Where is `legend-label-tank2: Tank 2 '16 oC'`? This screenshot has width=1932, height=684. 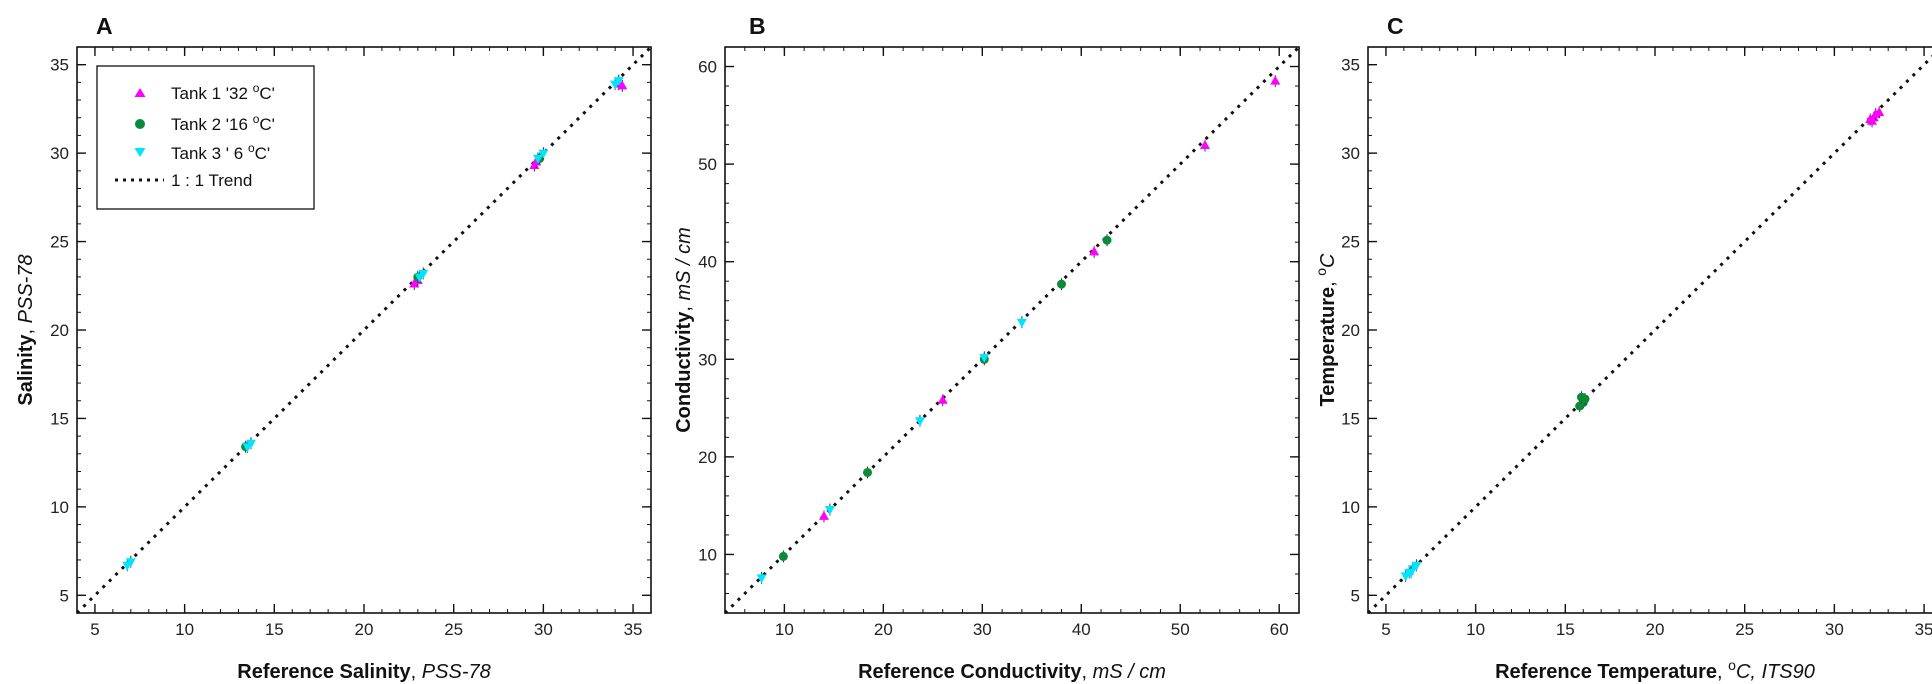 legend-label-tank2: Tank 2 '16 oC' is located at coordinates (223, 123).